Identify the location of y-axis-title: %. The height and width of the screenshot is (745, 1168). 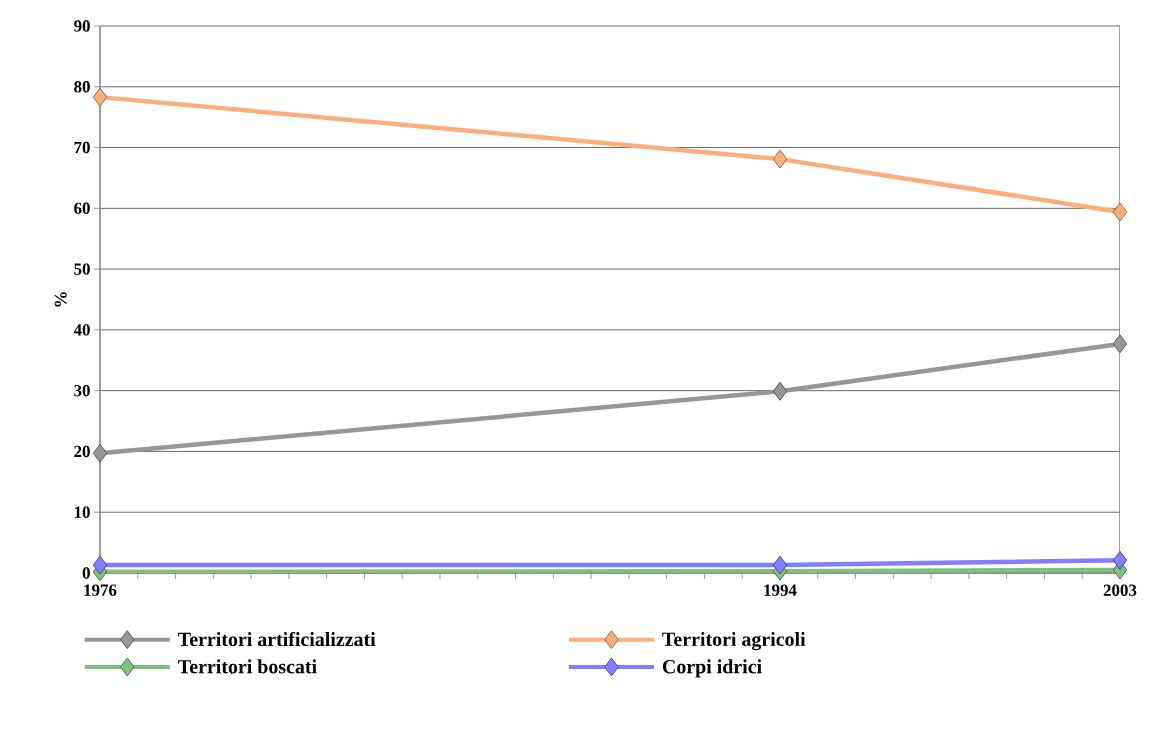
(60, 299).